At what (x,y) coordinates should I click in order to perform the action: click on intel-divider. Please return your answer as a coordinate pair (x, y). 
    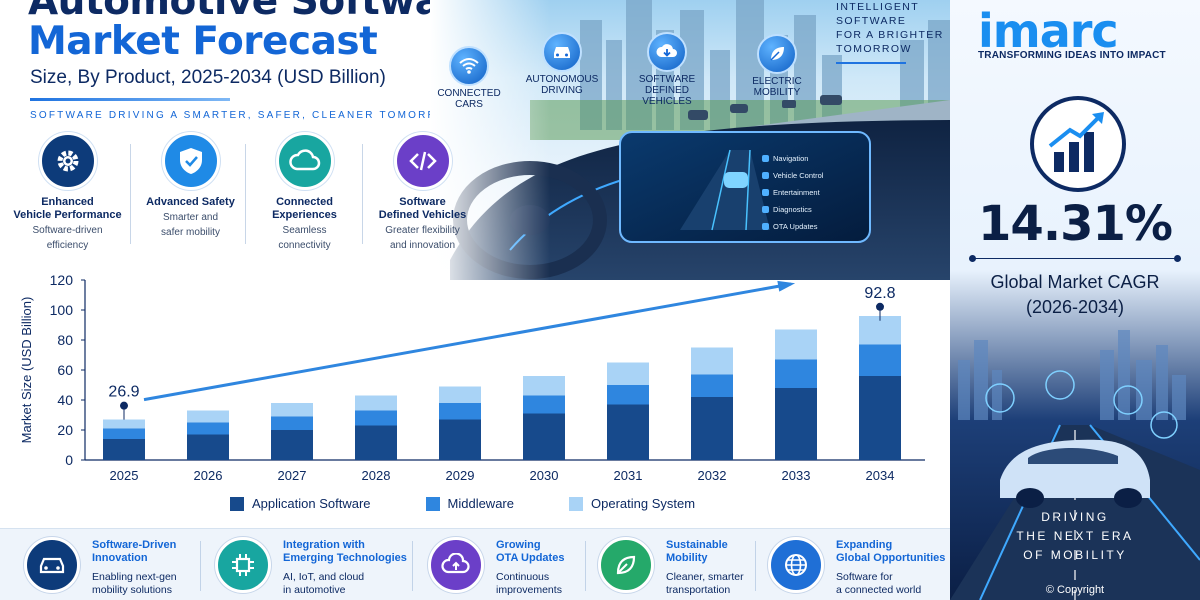
    Looking at the image, I should click on (871, 63).